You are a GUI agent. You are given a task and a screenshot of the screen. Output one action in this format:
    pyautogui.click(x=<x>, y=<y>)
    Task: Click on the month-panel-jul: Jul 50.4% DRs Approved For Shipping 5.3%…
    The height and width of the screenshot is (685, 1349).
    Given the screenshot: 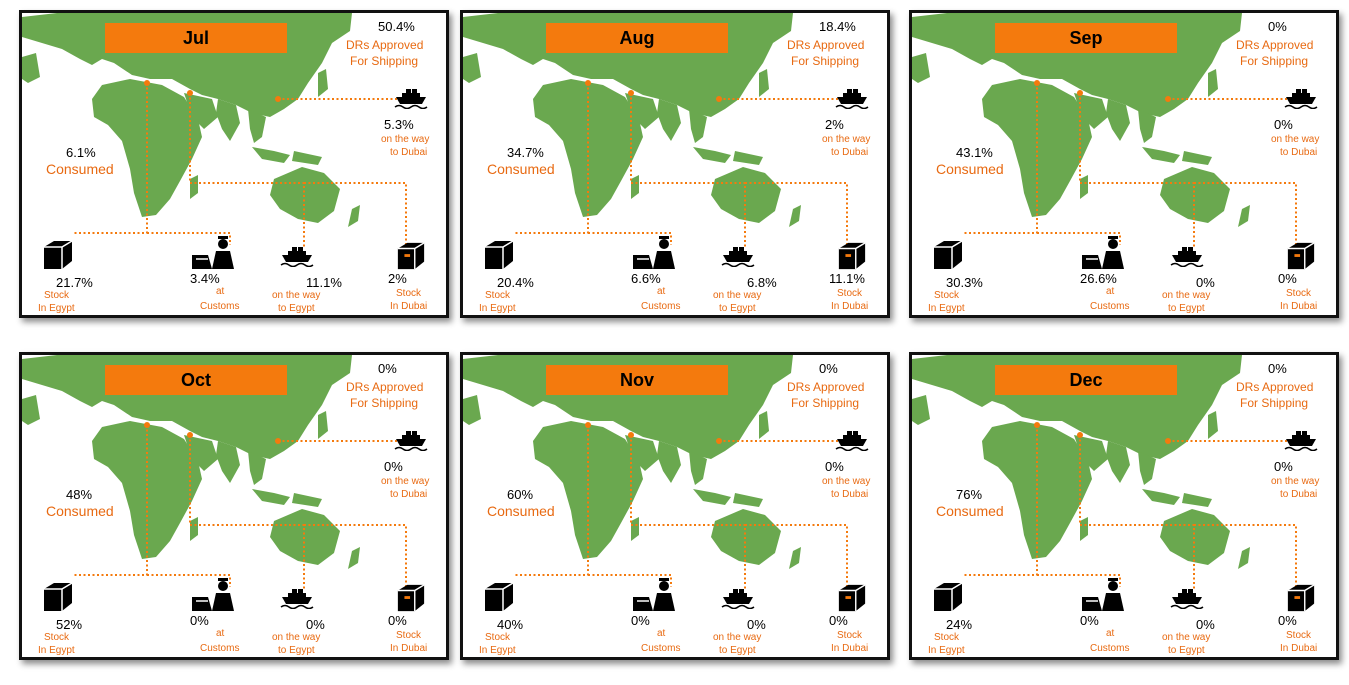 What is the action you would take?
    pyautogui.click(x=234, y=164)
    